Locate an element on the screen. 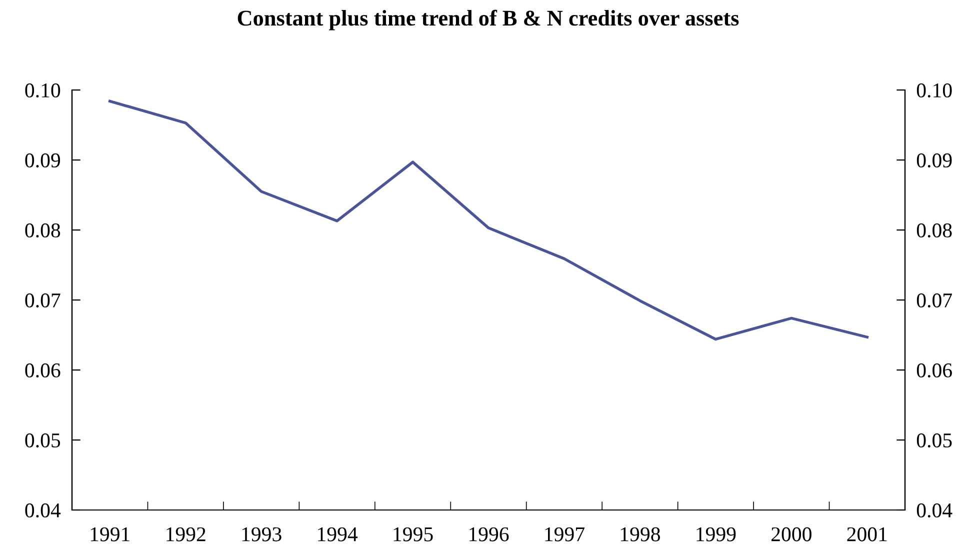  x-tick-label: 1997 is located at coordinates (564, 534).